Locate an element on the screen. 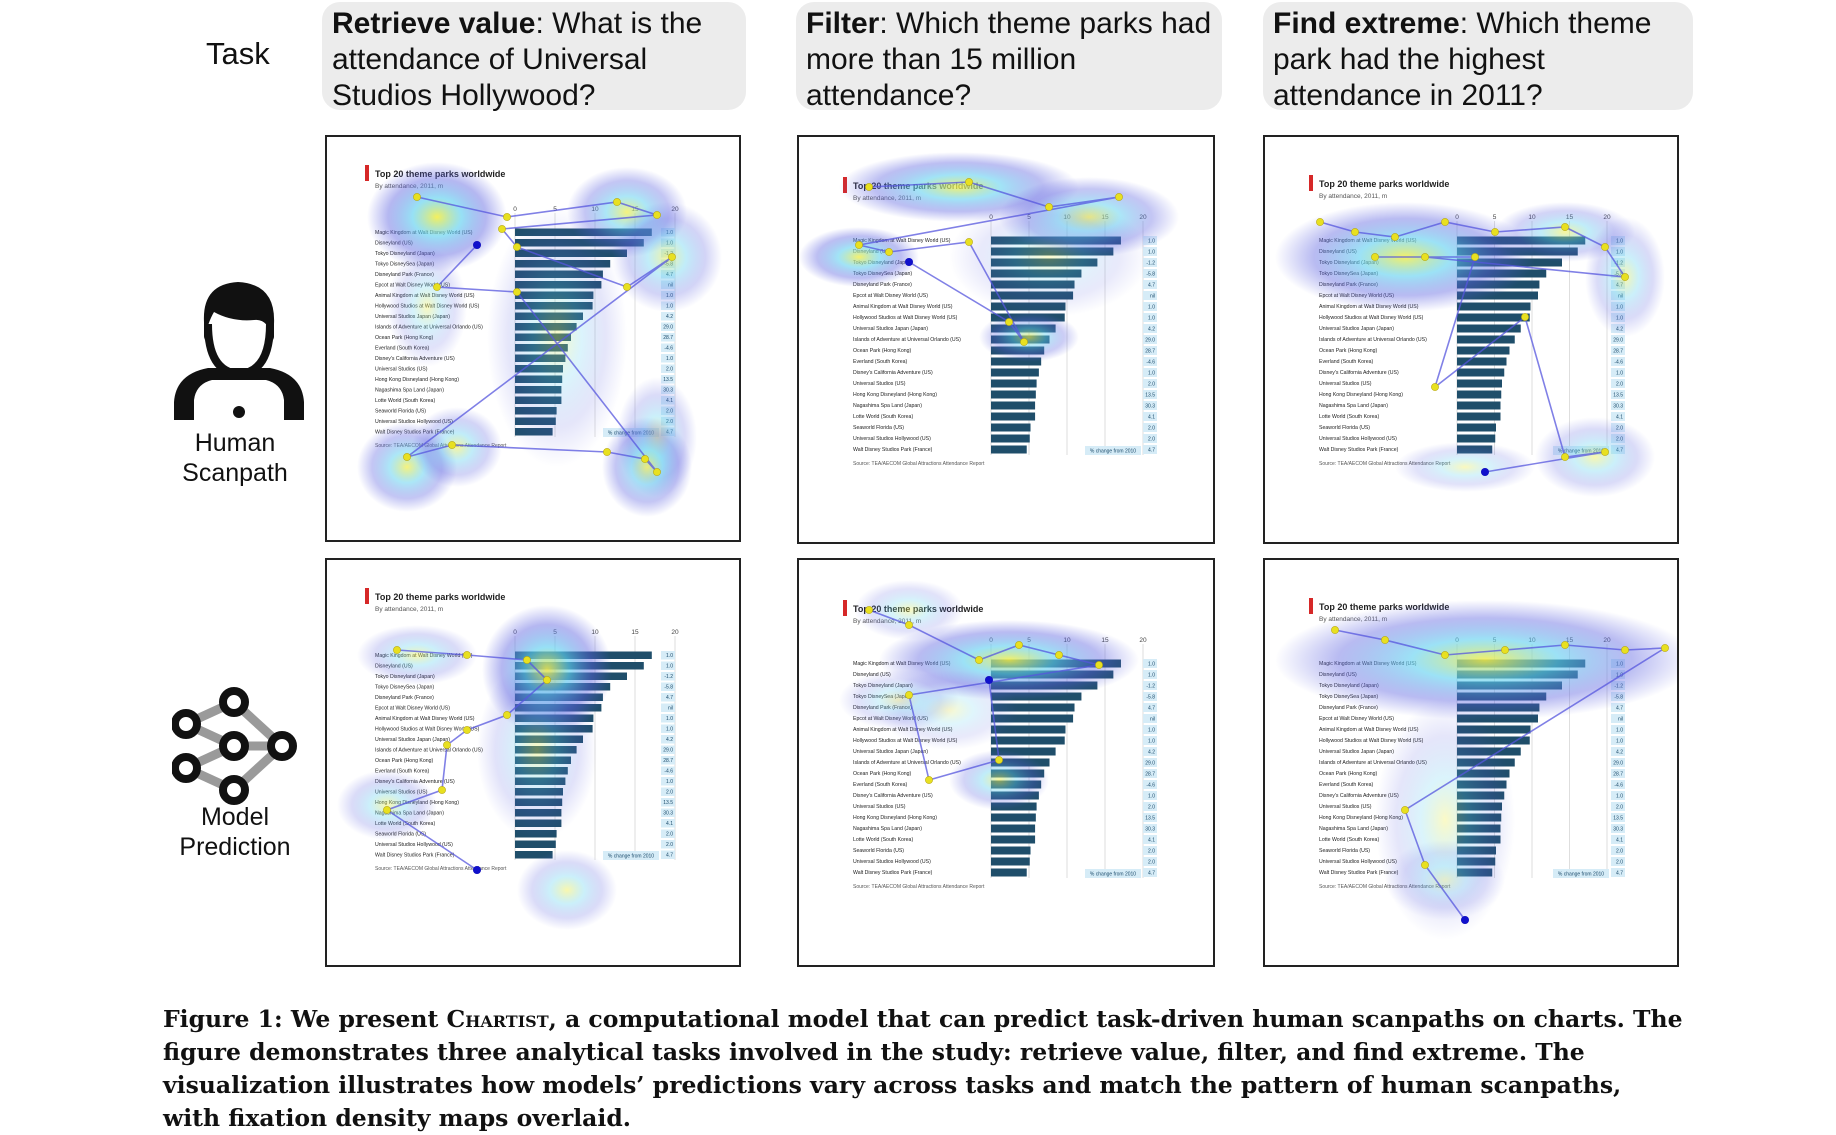 The image size is (1836, 1135). chart-legend: % change from 2010 is located at coordinates (1581, 875).